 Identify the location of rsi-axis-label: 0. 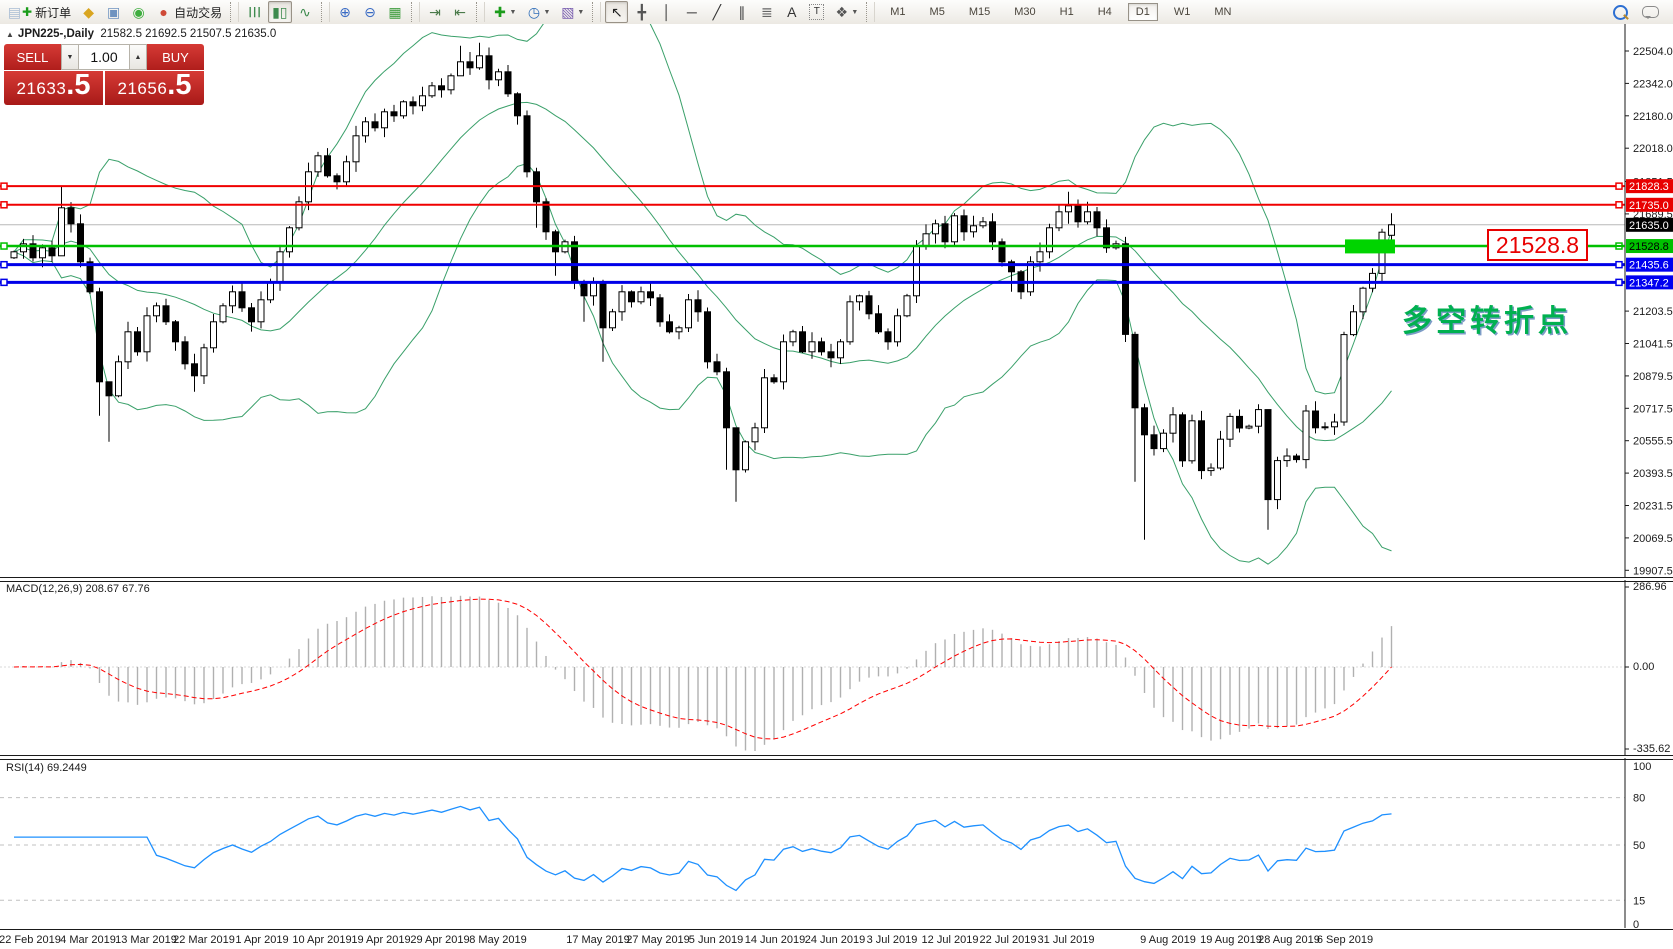
(1636, 923).